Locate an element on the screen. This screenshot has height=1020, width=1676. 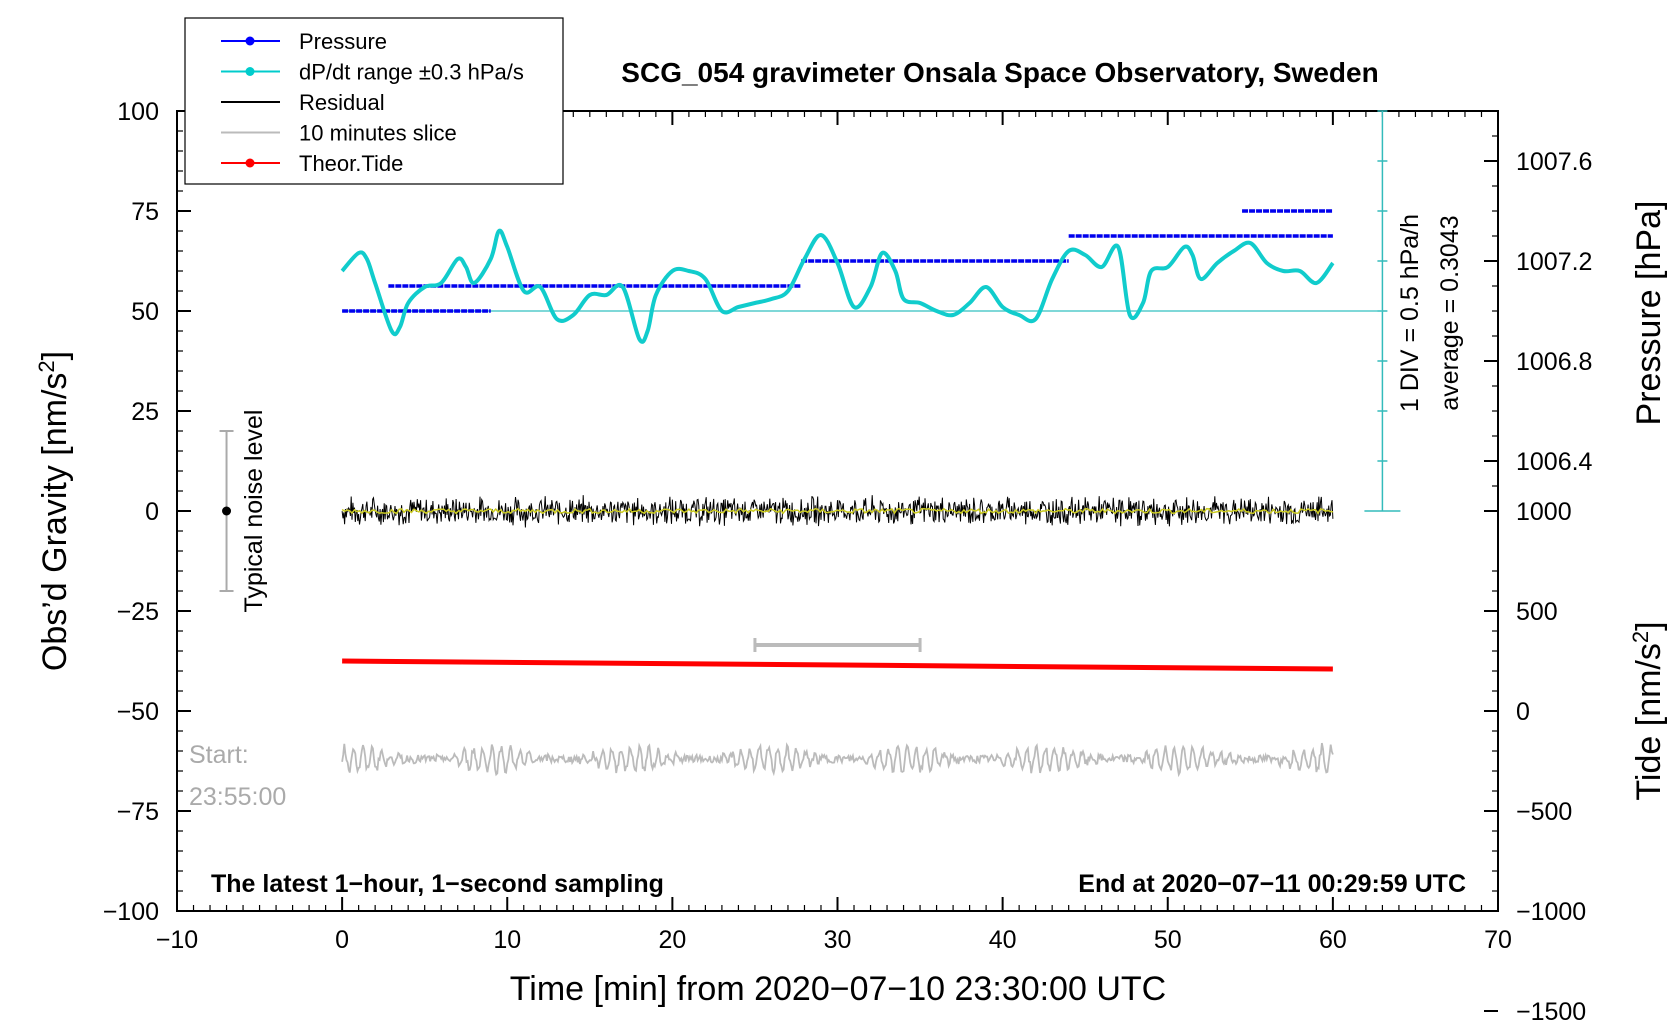
noise-level-label: Typical noise level is located at coordinates (254, 511).